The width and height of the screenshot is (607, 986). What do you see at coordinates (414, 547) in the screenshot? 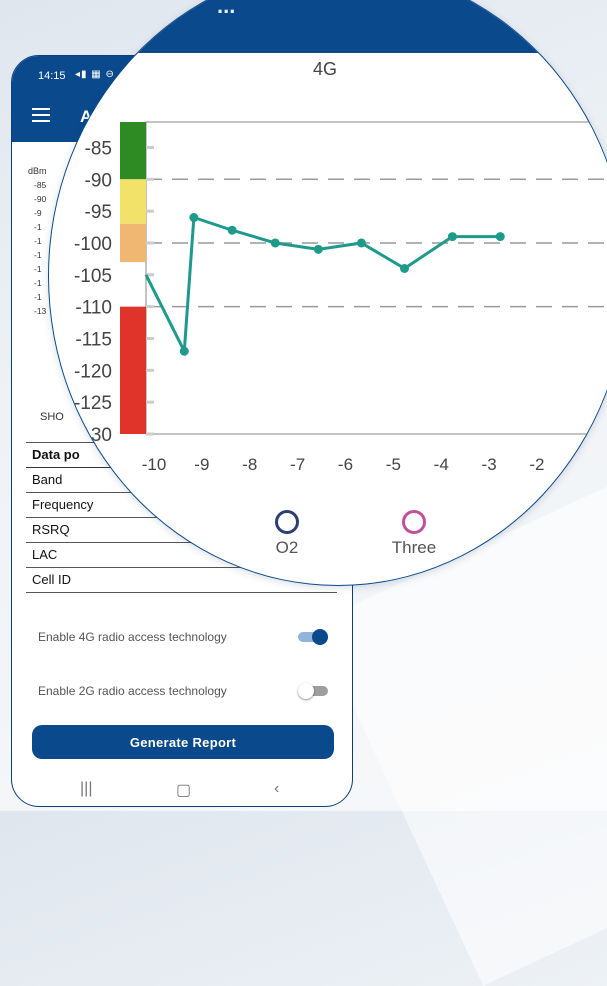
I see `legend-label: Three` at bounding box center [414, 547].